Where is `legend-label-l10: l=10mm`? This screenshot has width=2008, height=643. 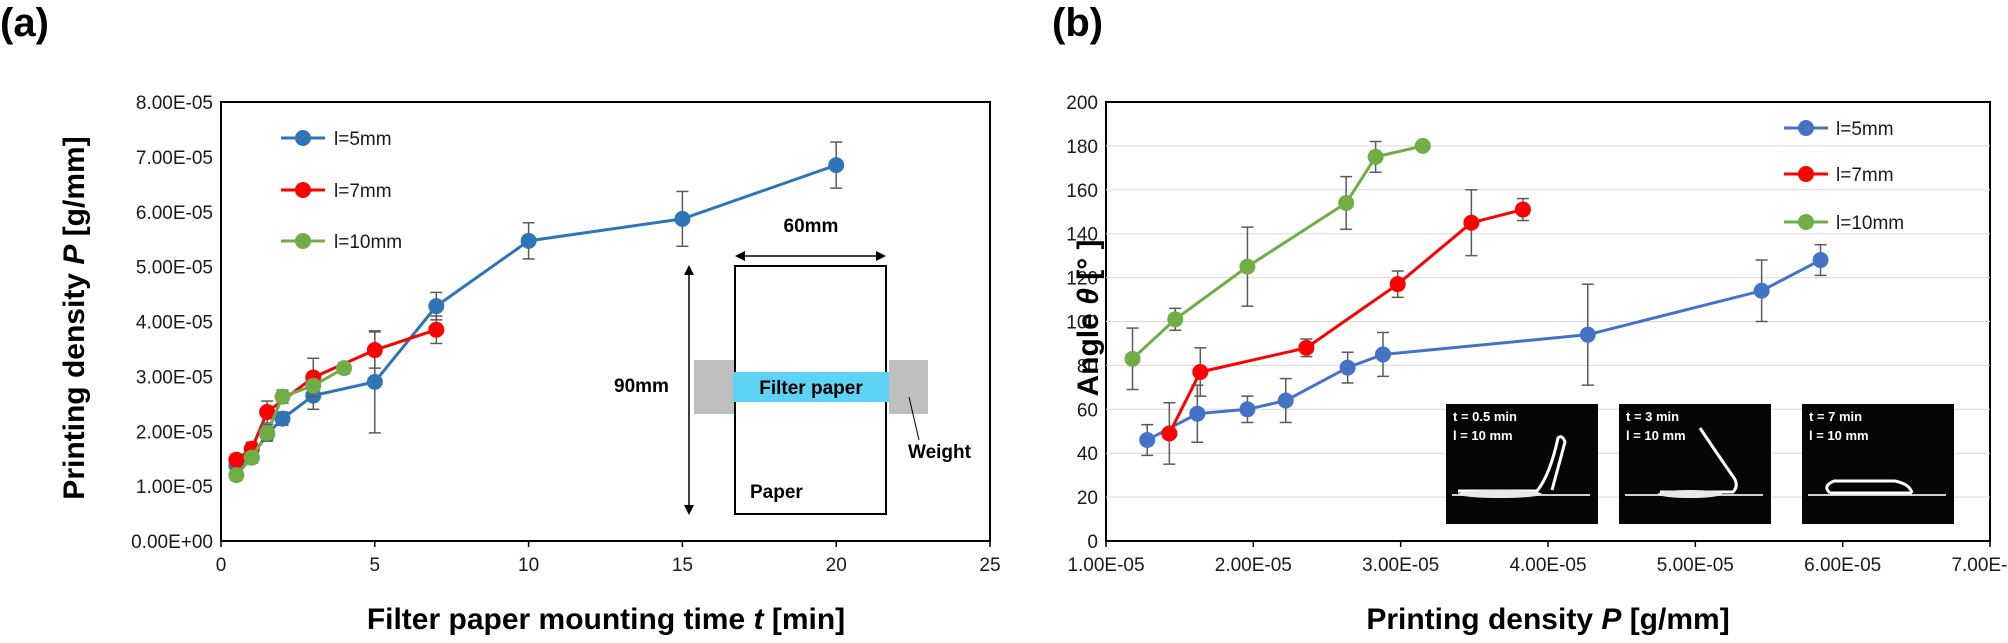 legend-label-l10: l=10mm is located at coordinates (368, 242).